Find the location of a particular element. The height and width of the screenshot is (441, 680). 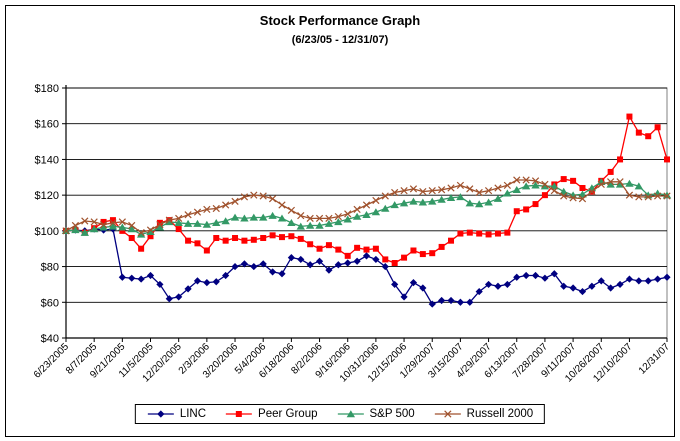

peer-group-square-marker-icon is located at coordinates (239, 414).